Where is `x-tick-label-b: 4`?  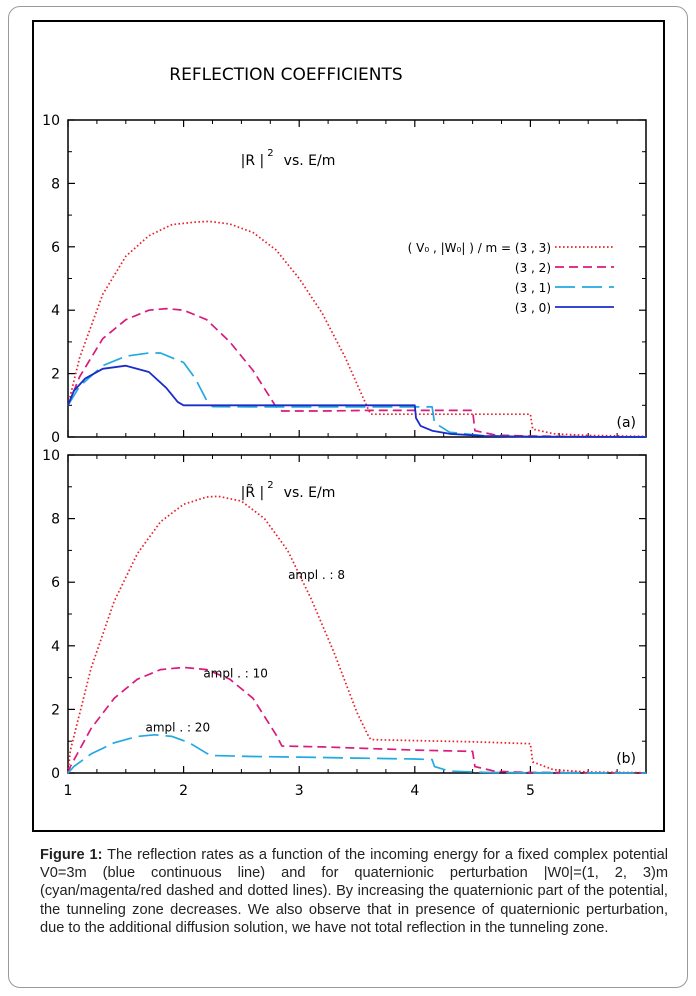
x-tick-label-b: 4 is located at coordinates (414, 791).